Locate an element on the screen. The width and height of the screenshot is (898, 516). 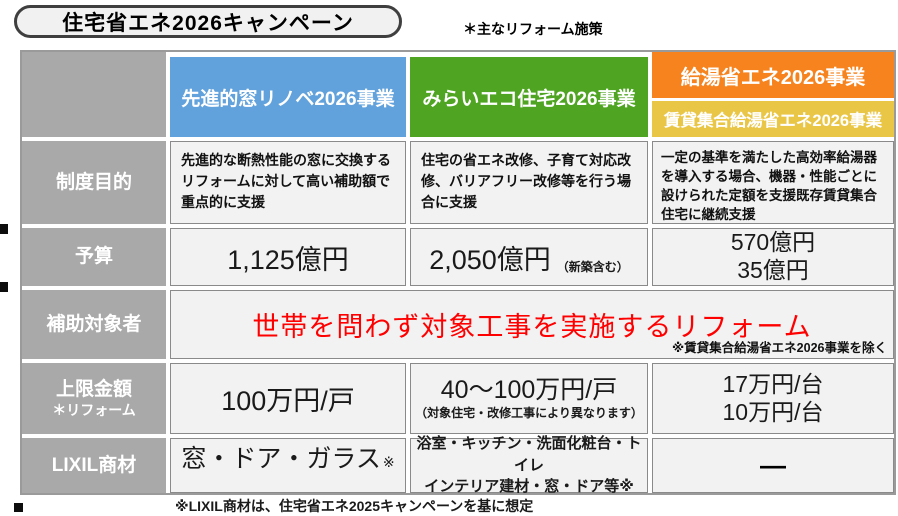
row-label-purpose: 制度目的 is located at coordinates (94, 182).